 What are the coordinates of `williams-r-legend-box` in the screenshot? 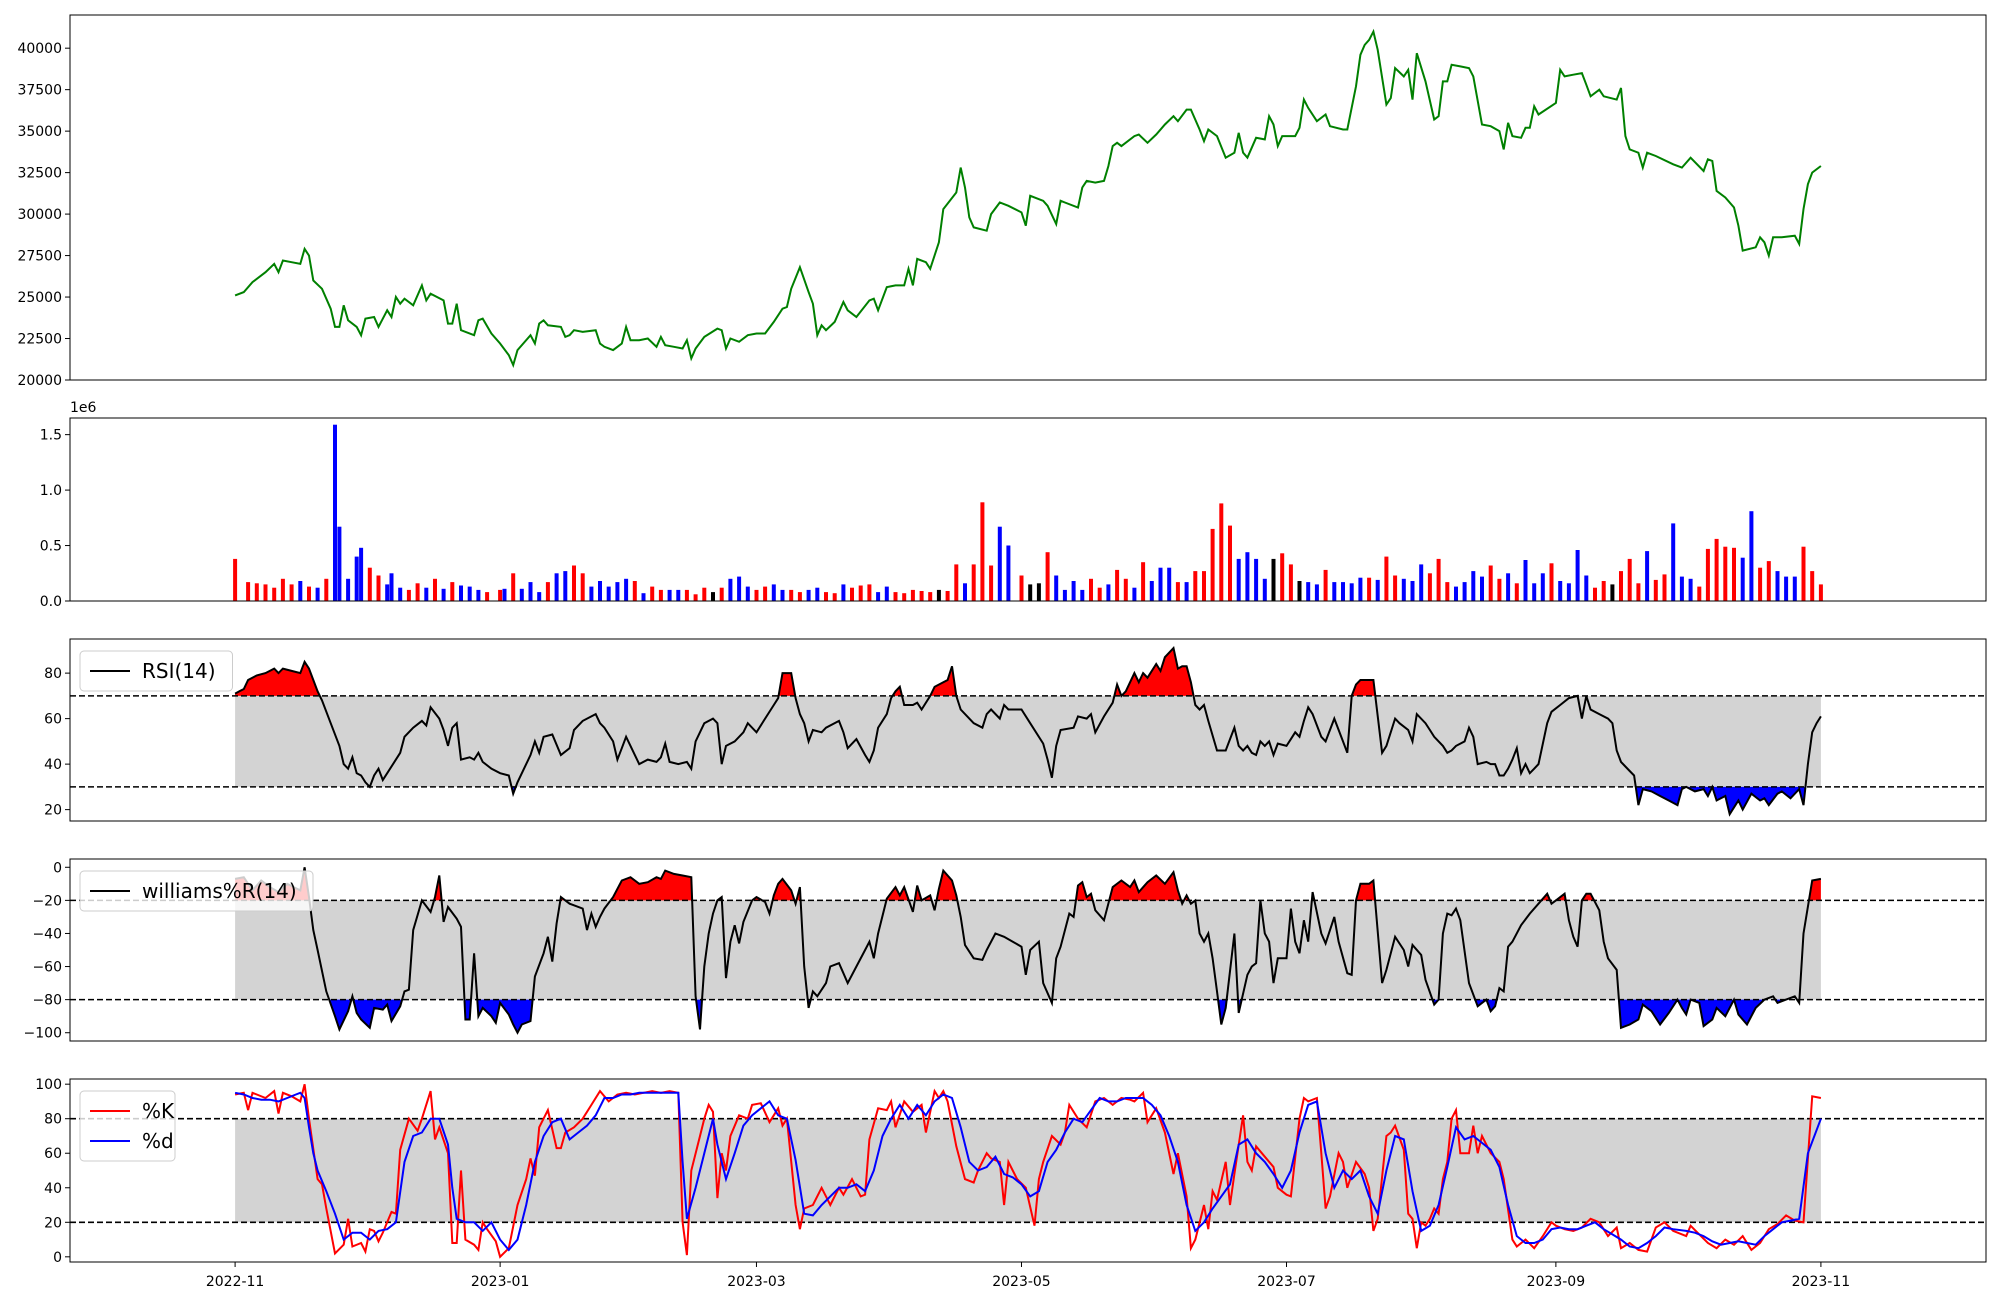 It's located at (196, 891).